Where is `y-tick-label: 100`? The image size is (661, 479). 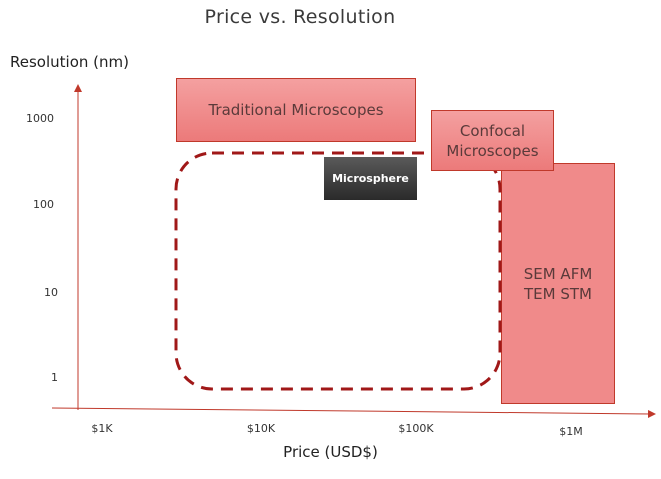 y-tick-label: 100 is located at coordinates (43, 204).